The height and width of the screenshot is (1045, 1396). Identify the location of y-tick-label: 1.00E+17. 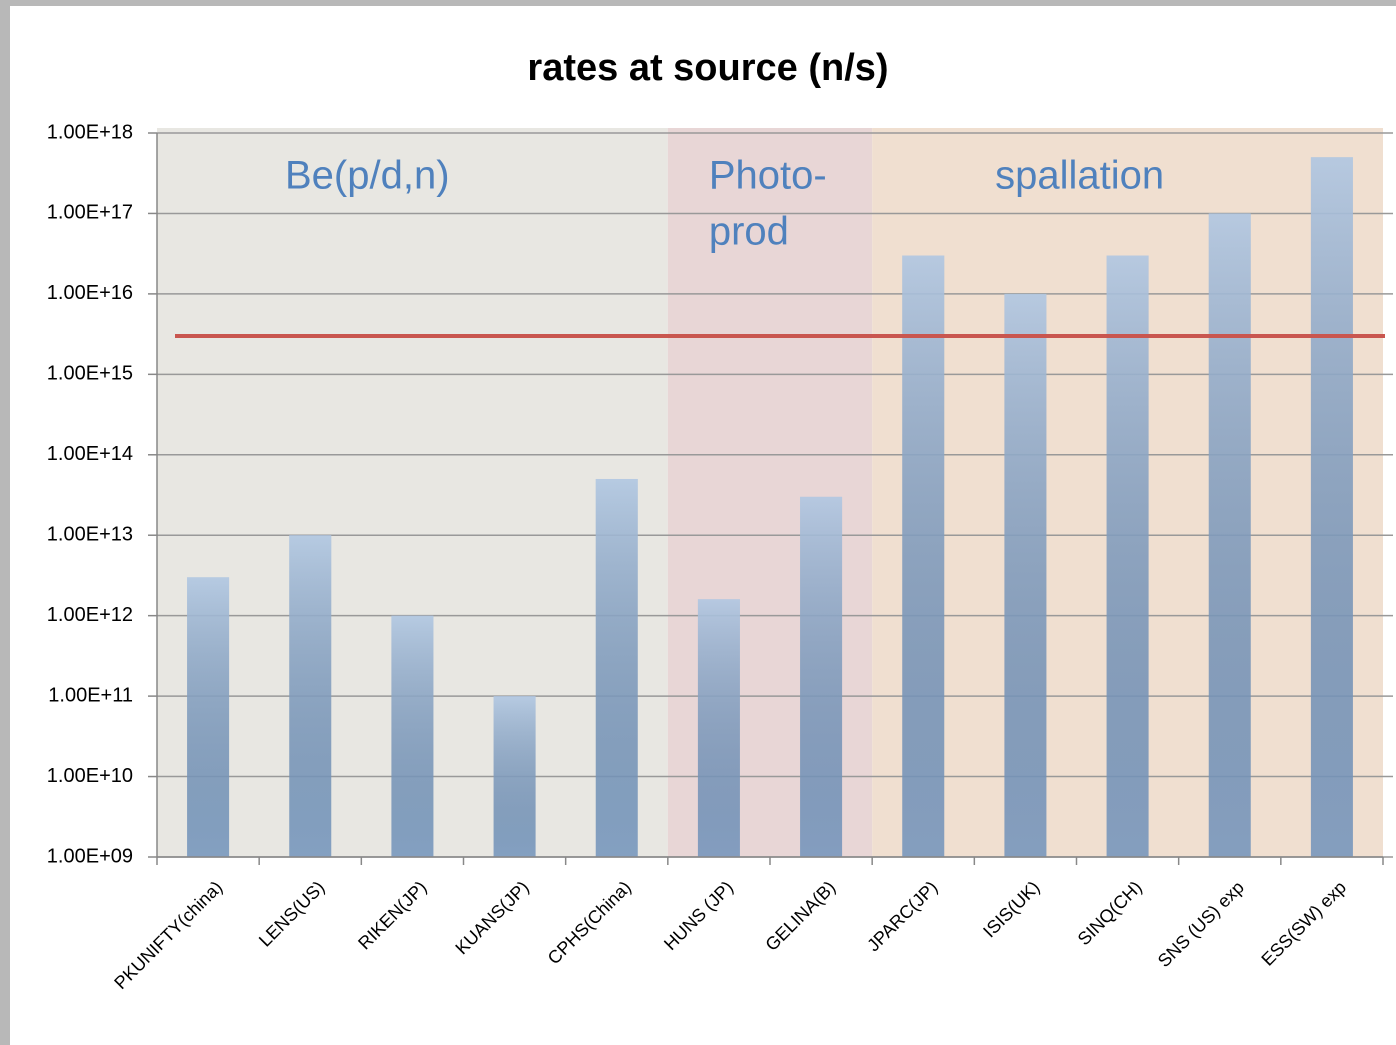
(90, 213).